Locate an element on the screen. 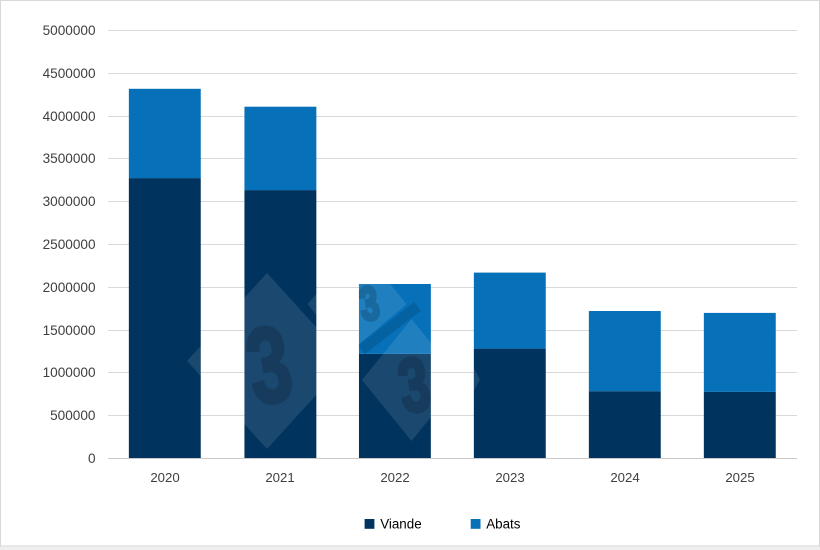 The height and width of the screenshot is (550, 820). svg-text: 0 is located at coordinates (92, 458).